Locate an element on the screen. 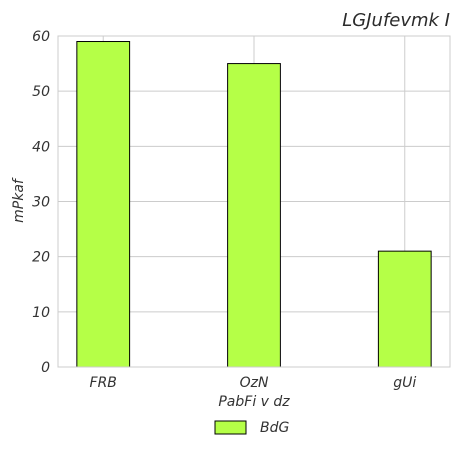 The width and height of the screenshot is (462, 462). y-tick-label: 30 is located at coordinates (41, 203).